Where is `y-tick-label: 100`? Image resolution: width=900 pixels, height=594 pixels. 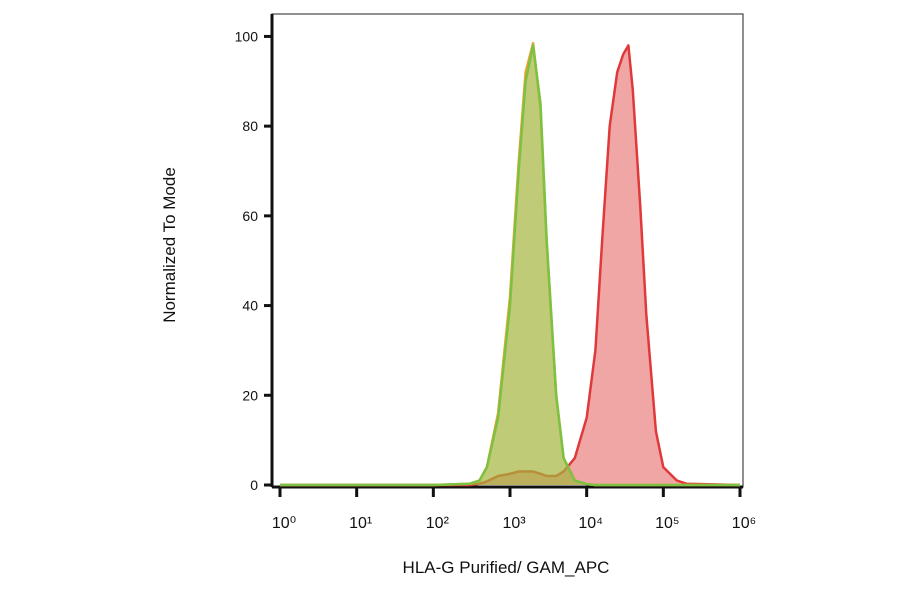
y-tick-label: 100 is located at coordinates (247, 36).